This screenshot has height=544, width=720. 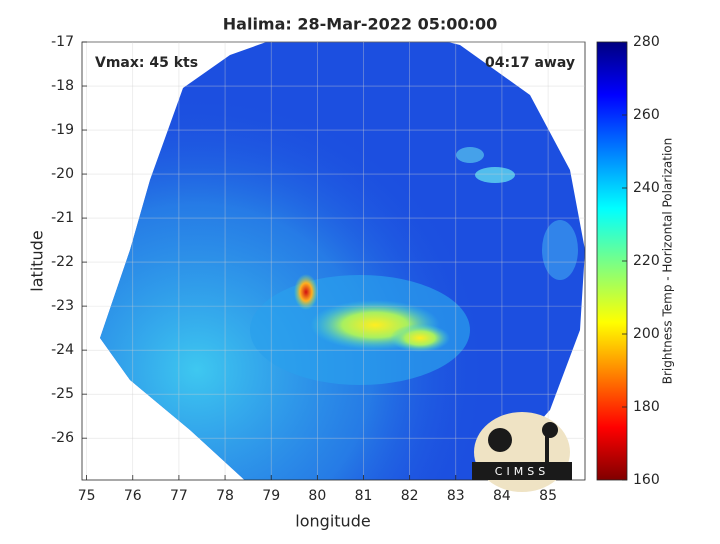 What do you see at coordinates (646, 115) in the screenshot?
I see `colorbar-tick-label: 260` at bounding box center [646, 115].